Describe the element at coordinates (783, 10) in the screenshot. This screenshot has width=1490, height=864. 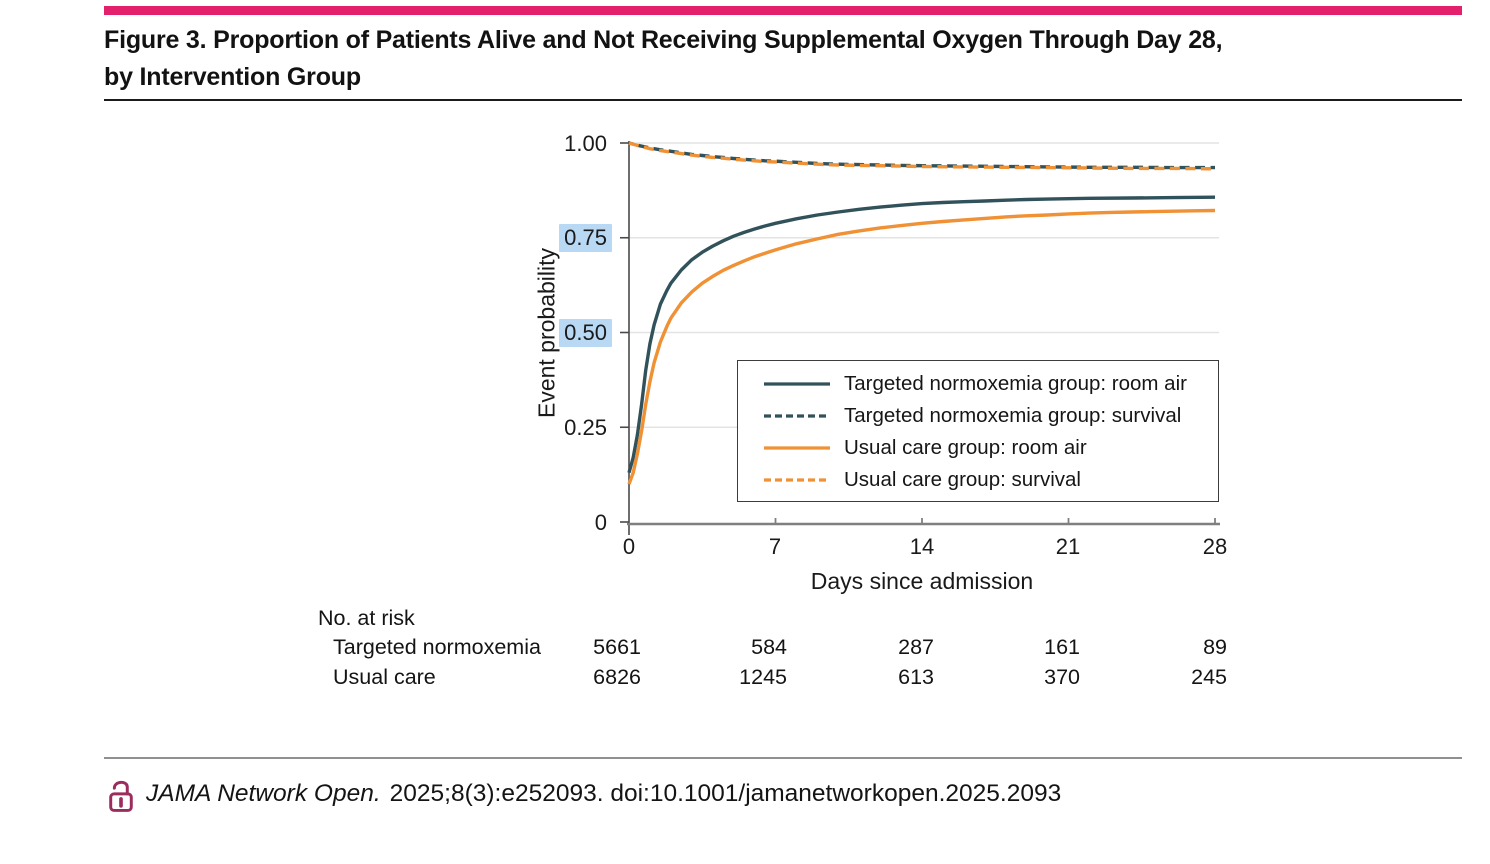
I see `top-accent-bar` at that location.